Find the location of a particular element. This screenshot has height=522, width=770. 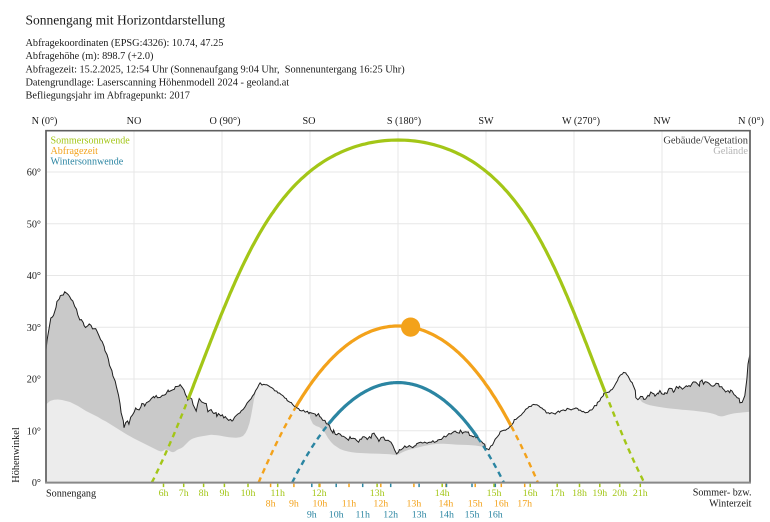

svg-text: 10° is located at coordinates (34, 431).